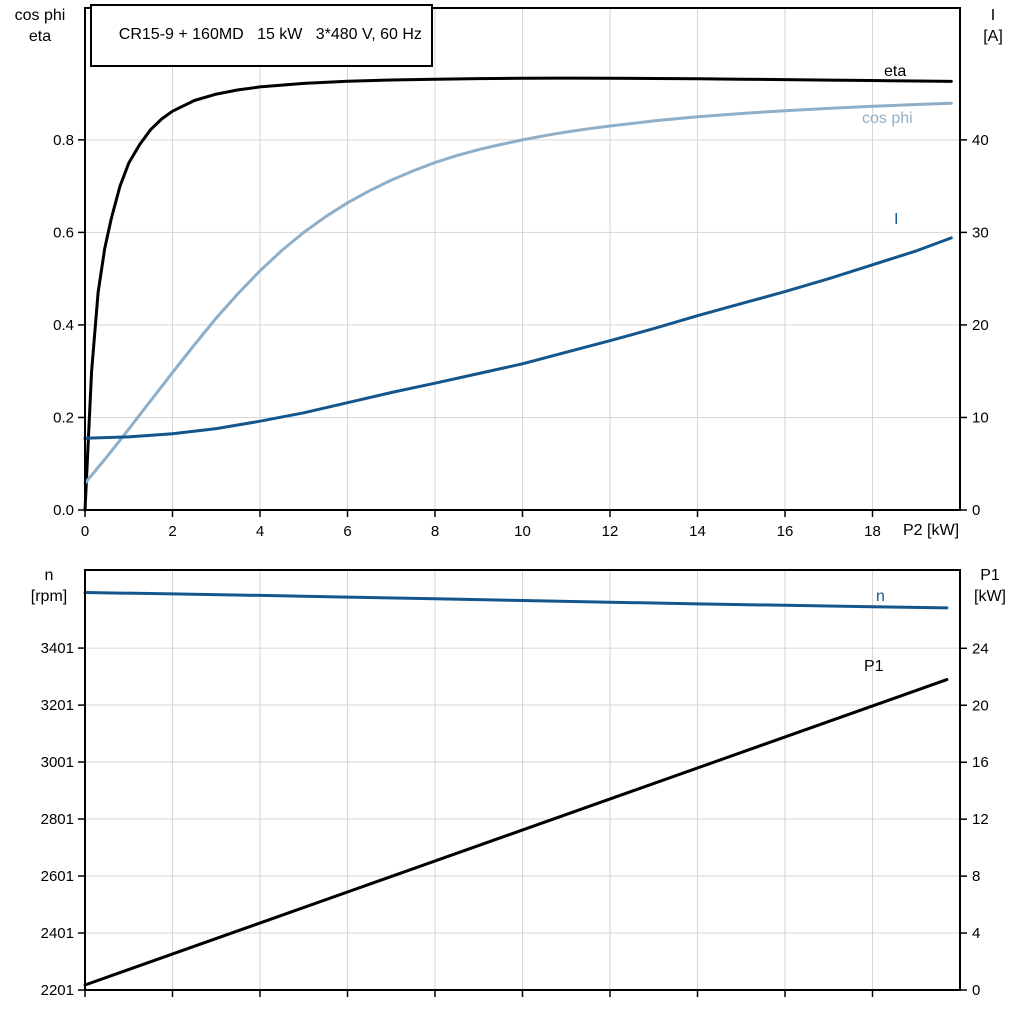  I want to click on x-tick-label: 12, so click(610, 531).